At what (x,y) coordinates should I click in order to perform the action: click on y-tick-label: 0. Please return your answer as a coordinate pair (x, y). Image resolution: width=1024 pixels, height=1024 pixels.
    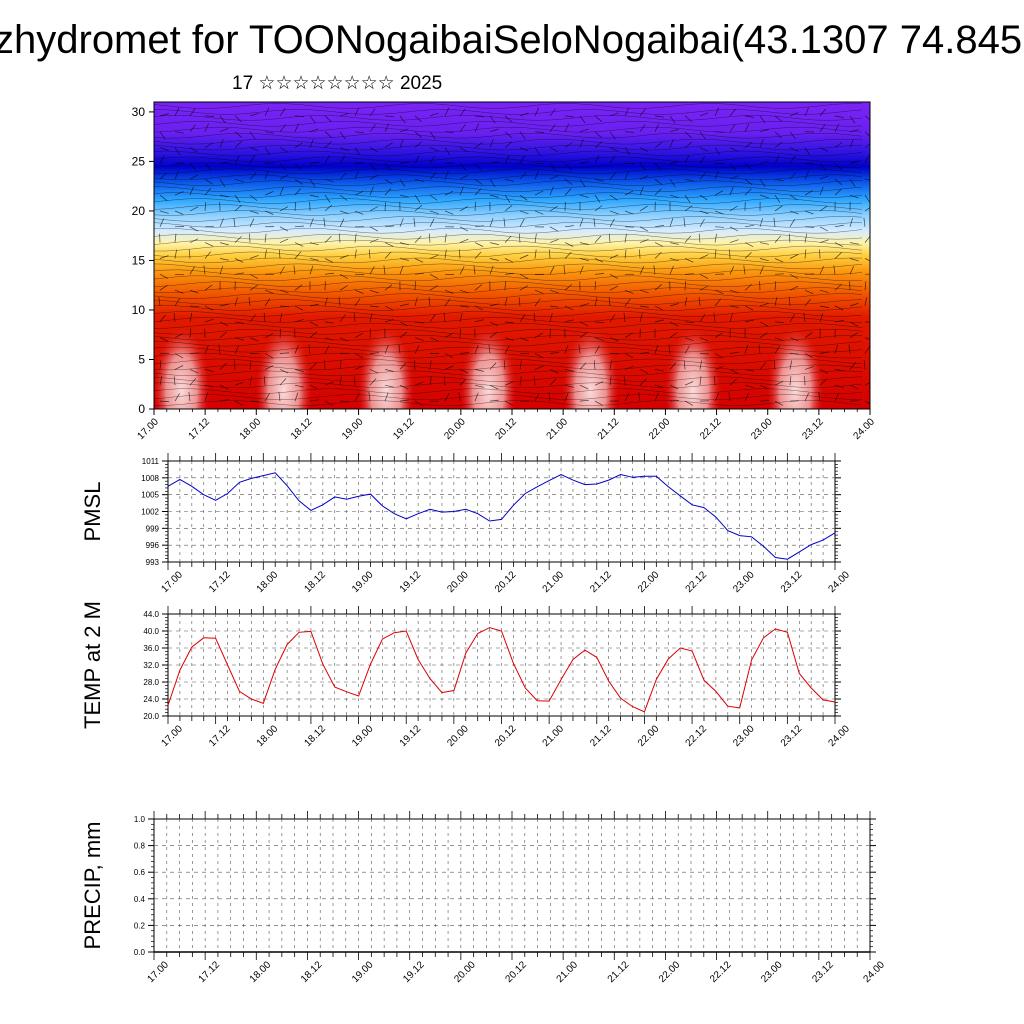
    Looking at the image, I should click on (141, 409).